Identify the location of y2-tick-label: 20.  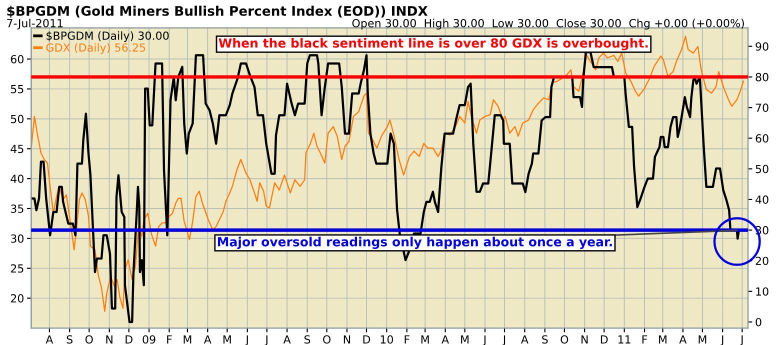
(762, 261).